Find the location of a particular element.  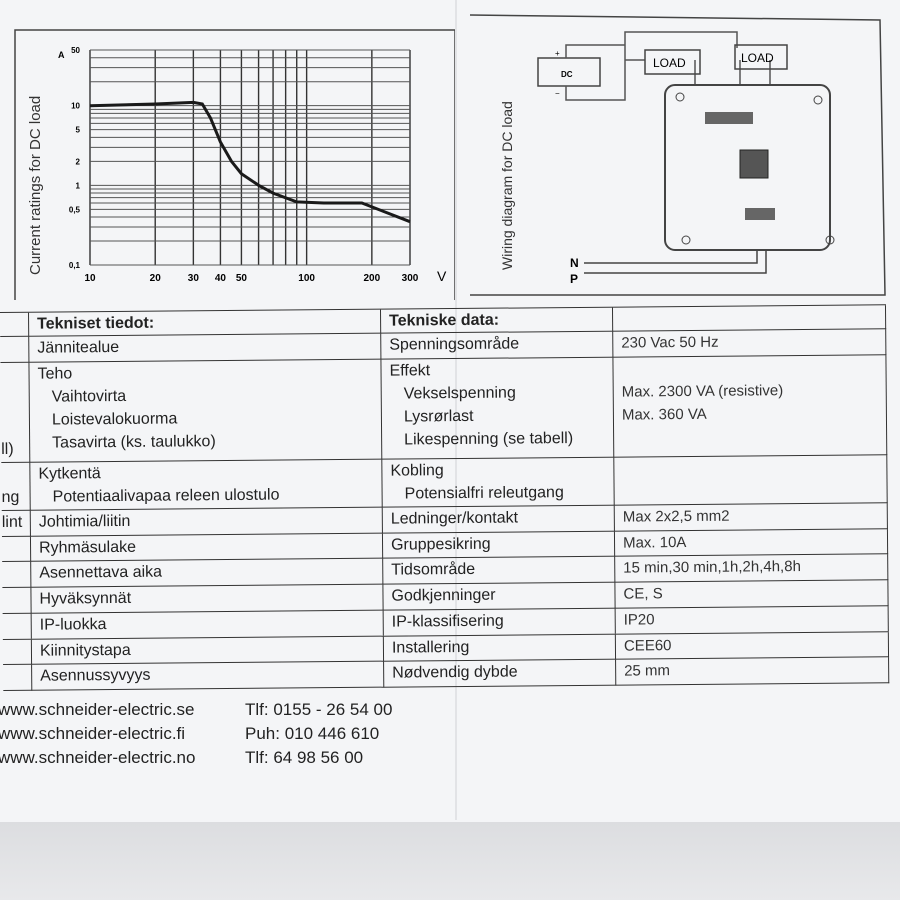

np-wires is located at coordinates (675, 262).